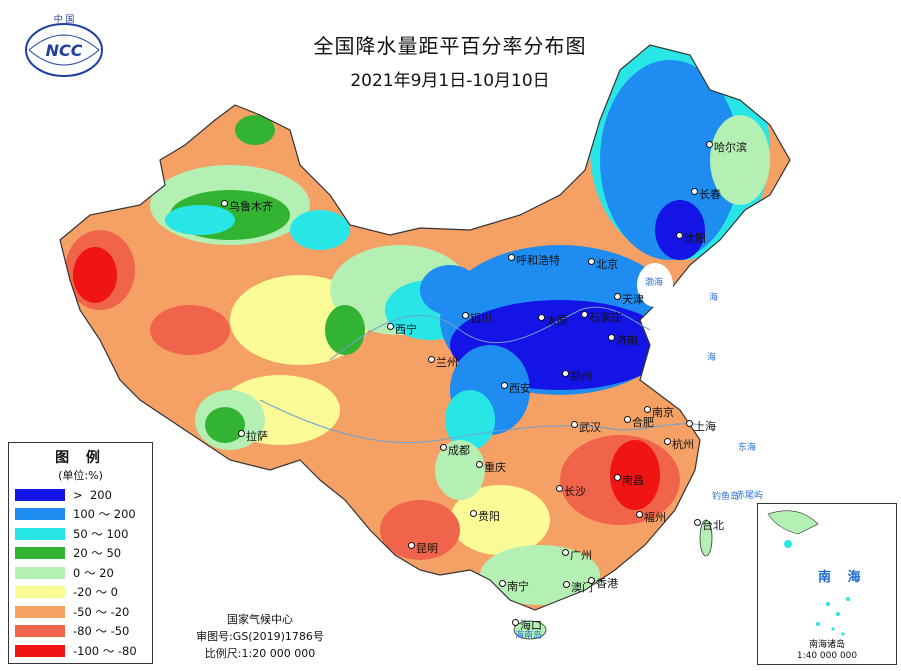  Describe the element at coordinates (105, 650) in the screenshot. I see `legend-label: -100 ～ -80` at that location.